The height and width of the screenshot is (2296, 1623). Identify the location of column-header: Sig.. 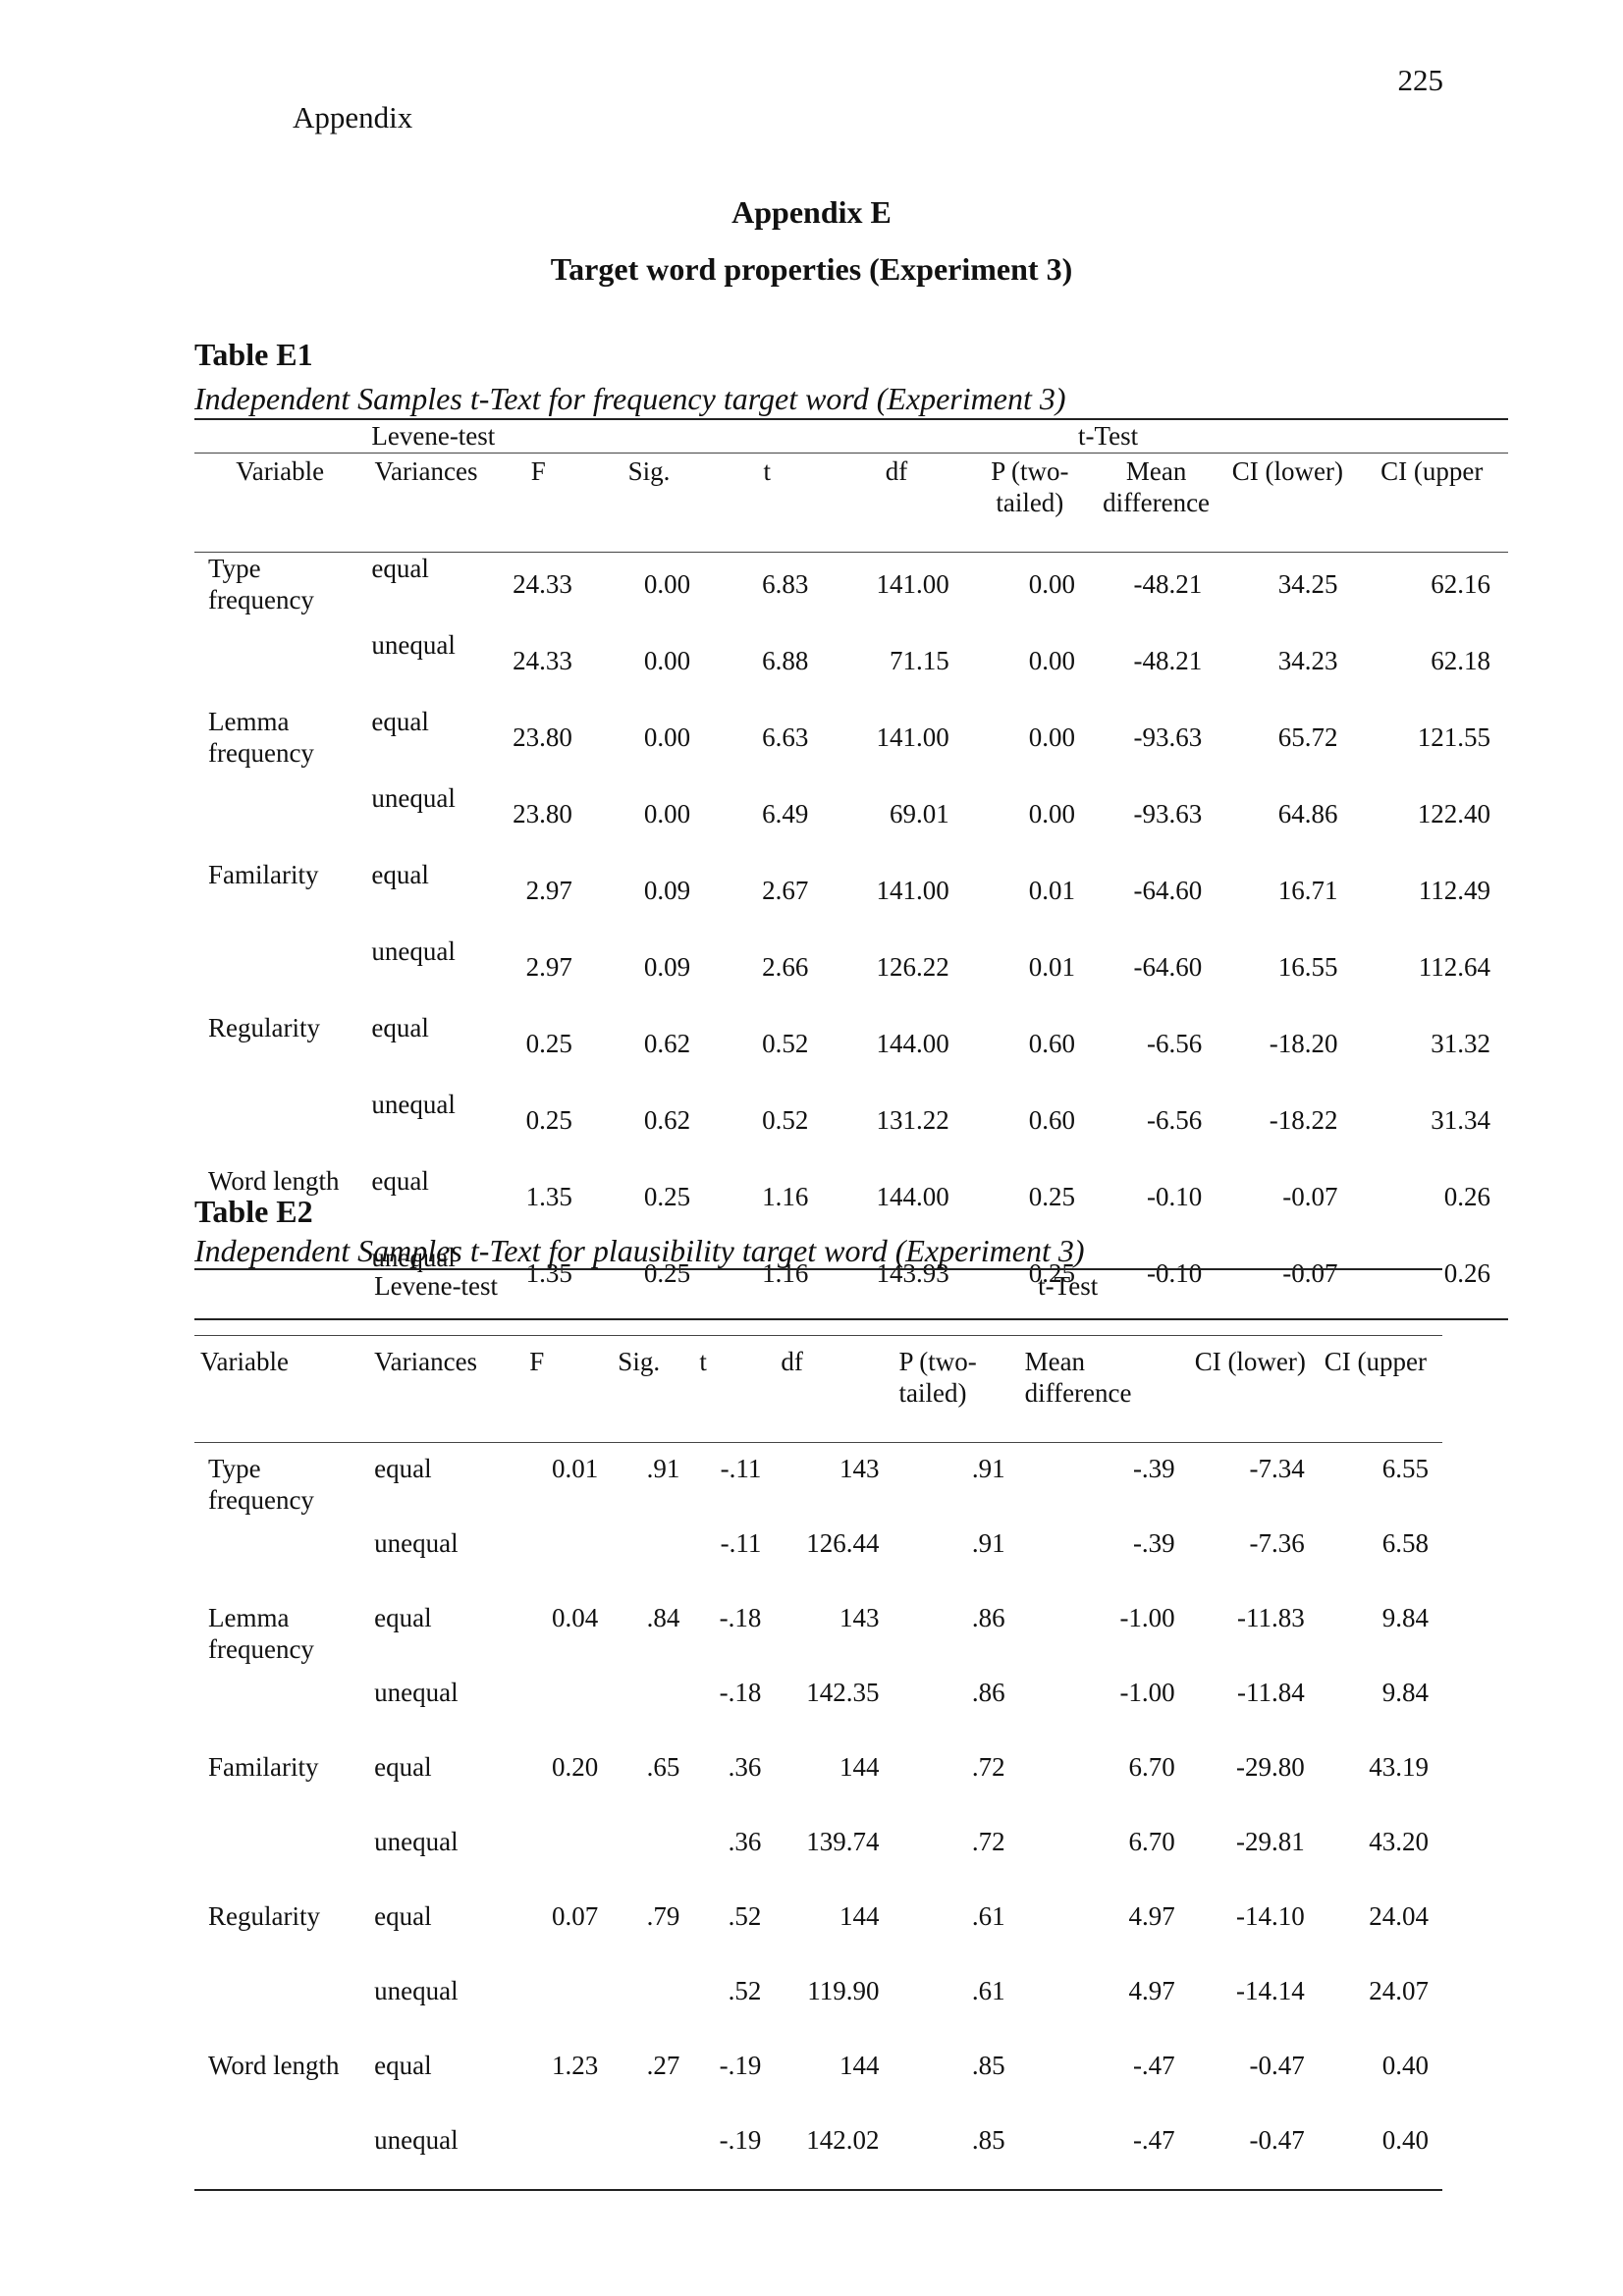
(653, 1389).